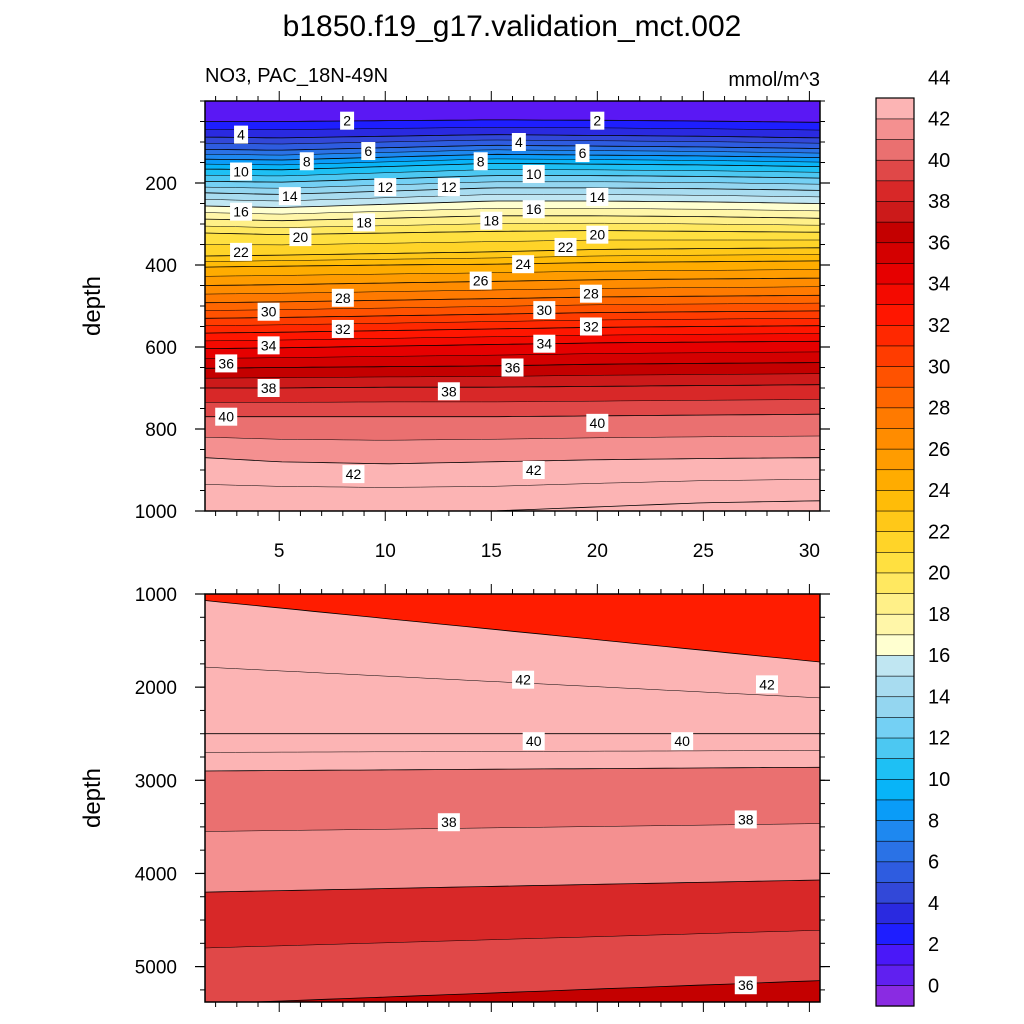 The height and width of the screenshot is (1024, 1024). What do you see at coordinates (703, 551) in the screenshot?
I see `x-tick-label: 25` at bounding box center [703, 551].